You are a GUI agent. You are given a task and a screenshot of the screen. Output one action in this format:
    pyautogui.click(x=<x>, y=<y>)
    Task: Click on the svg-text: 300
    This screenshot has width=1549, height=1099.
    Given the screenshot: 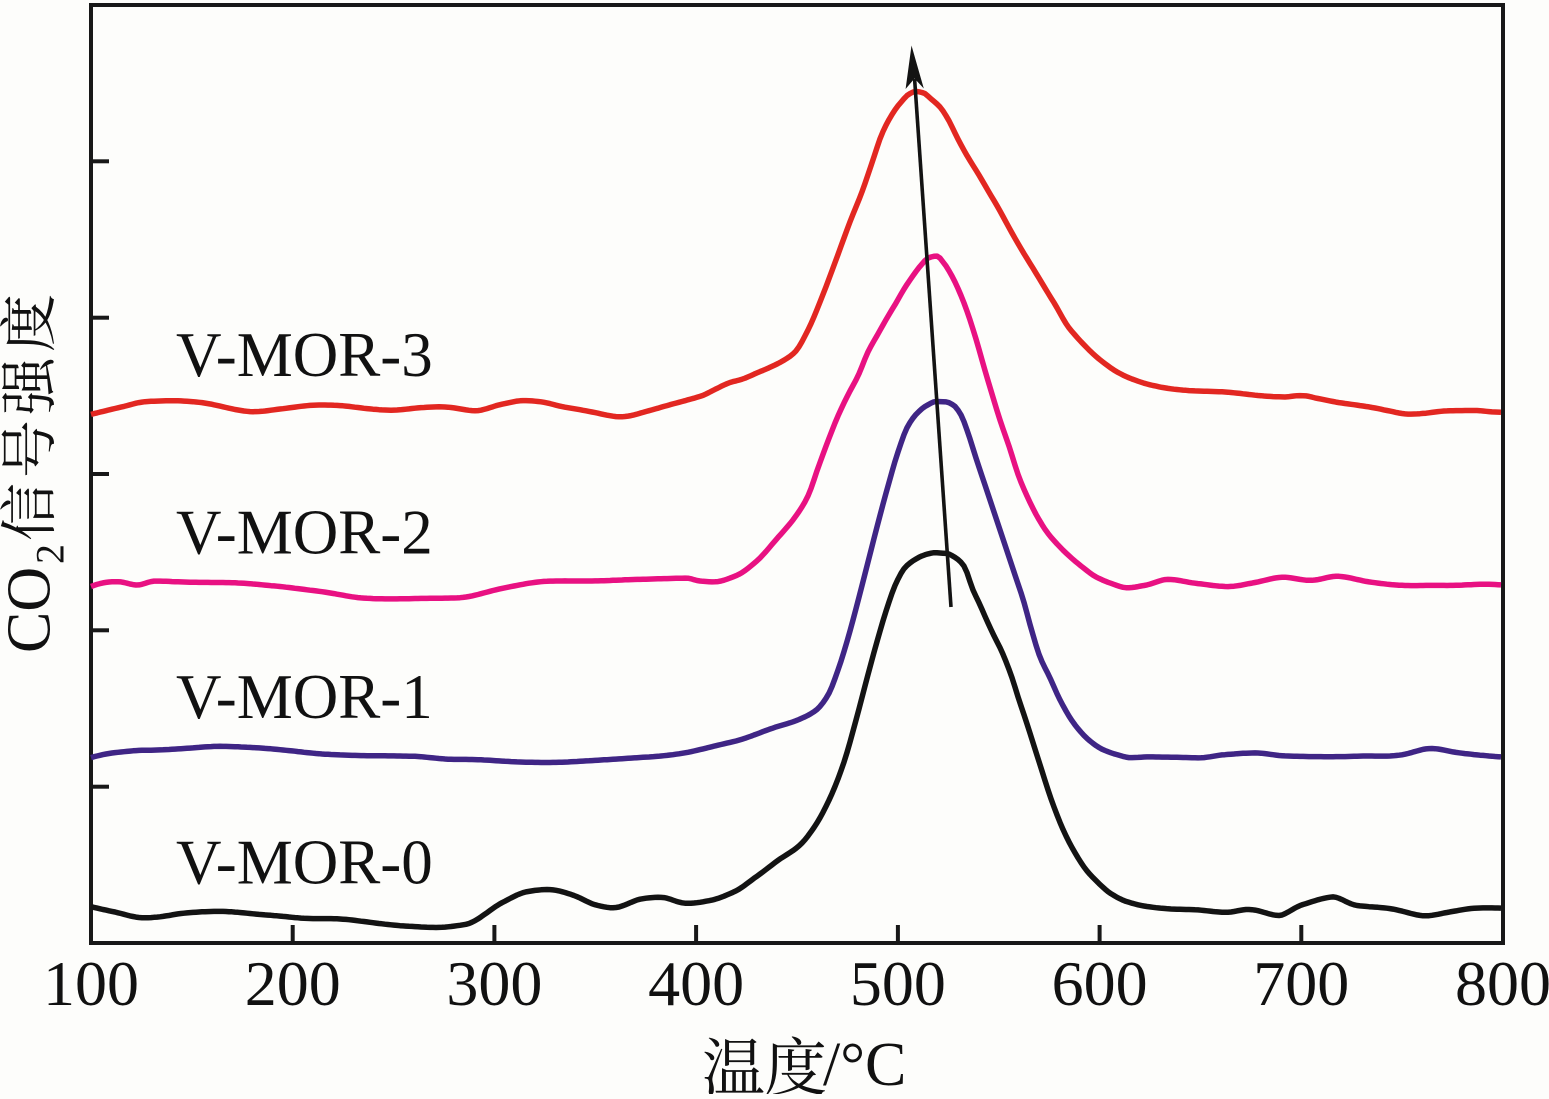 What is the action you would take?
    pyautogui.click(x=494, y=983)
    